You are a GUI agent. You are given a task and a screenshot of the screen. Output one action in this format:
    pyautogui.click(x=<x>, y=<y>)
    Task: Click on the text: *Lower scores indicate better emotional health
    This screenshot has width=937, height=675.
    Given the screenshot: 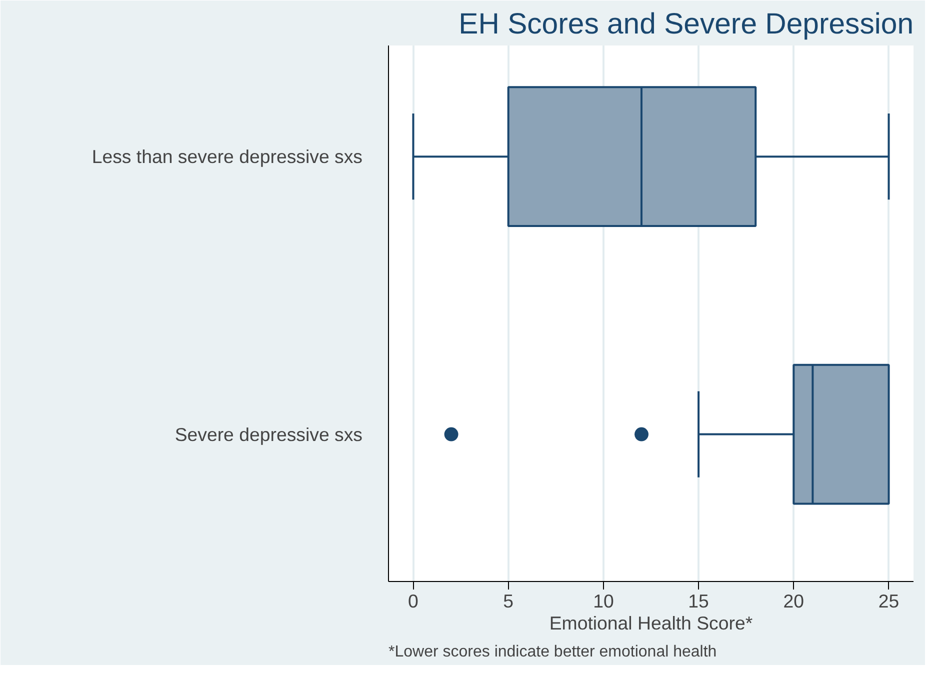 What is the action you would take?
    pyautogui.click(x=552, y=652)
    